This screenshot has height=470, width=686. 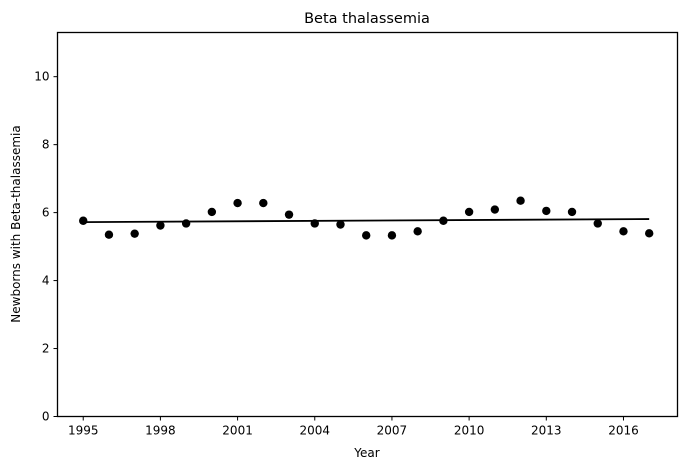 What do you see at coordinates (160, 431) in the screenshot?
I see `x-tick-label: 1998` at bounding box center [160, 431].